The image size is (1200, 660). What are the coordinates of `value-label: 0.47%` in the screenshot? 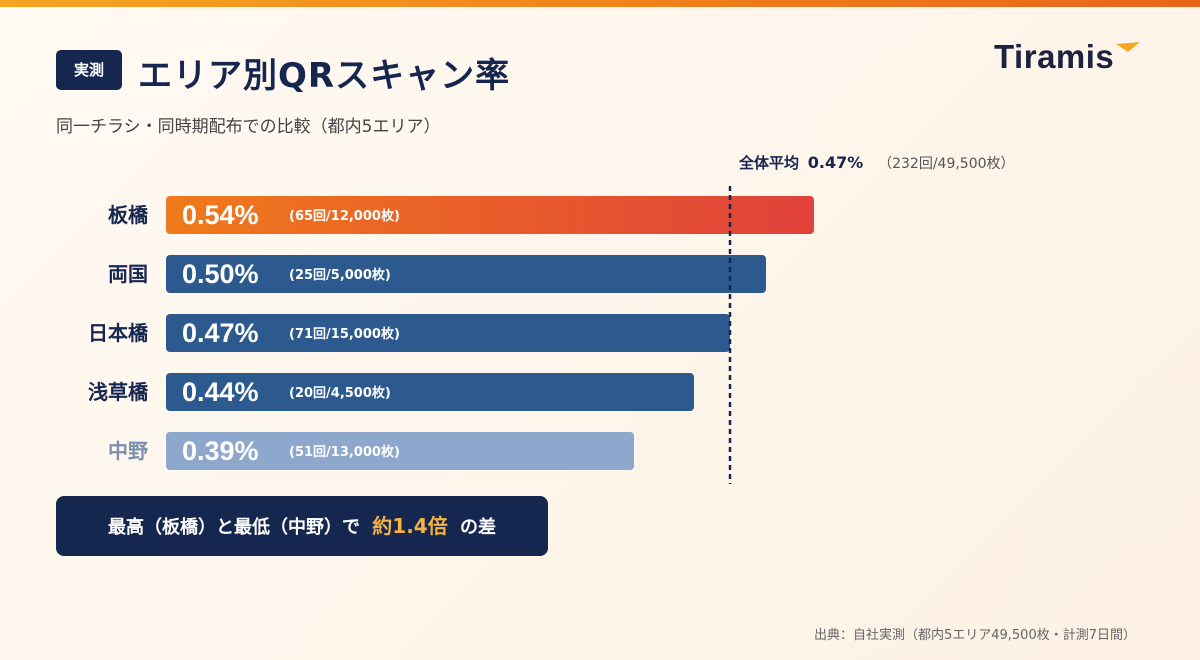 It's located at (220, 333).